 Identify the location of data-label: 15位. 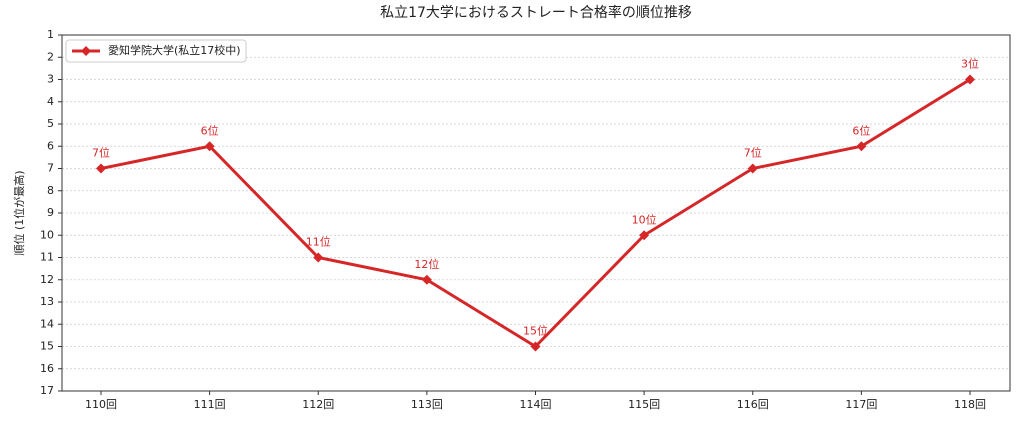
(535, 331).